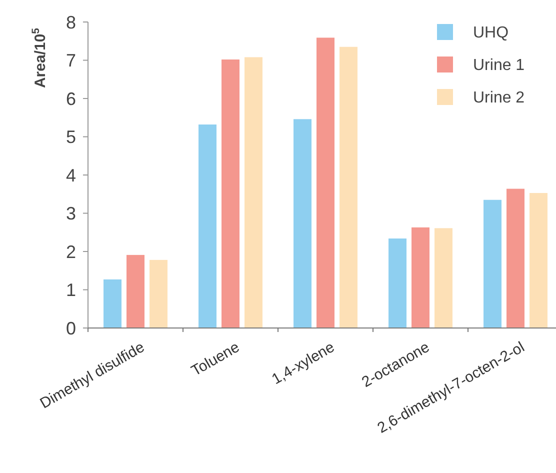 The height and width of the screenshot is (473, 556). What do you see at coordinates (71, 60) in the screenshot?
I see `y-tick-label: 7` at bounding box center [71, 60].